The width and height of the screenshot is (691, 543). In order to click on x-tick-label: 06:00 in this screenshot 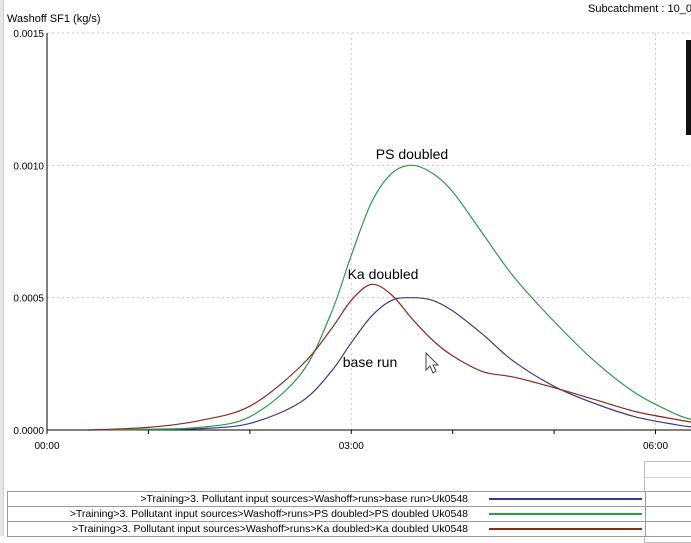, I will do `click(655, 446)`.